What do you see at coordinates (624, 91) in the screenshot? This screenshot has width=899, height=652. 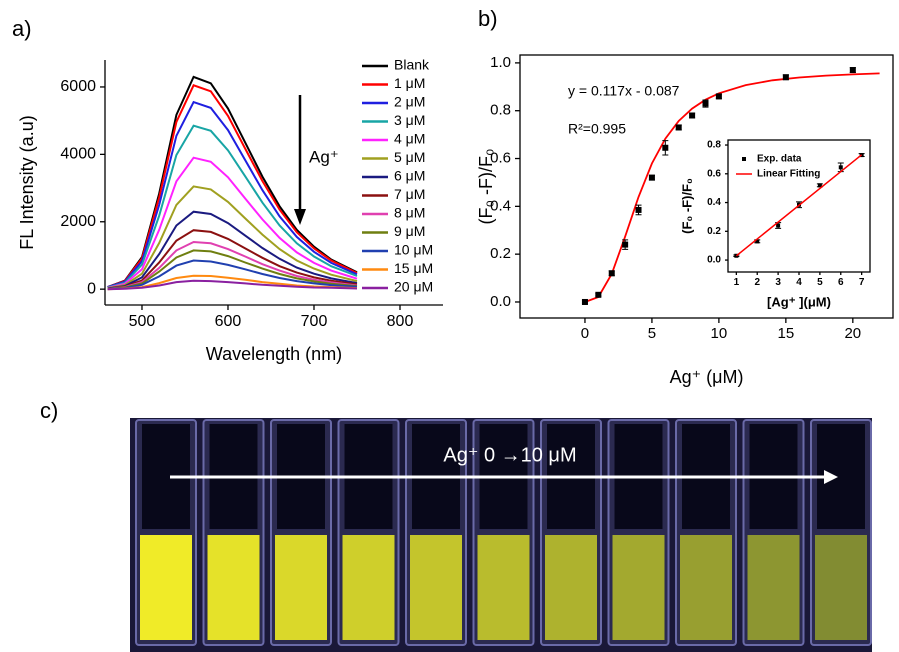 I see `equation: y = 0.117x - 0.087` at bounding box center [624, 91].